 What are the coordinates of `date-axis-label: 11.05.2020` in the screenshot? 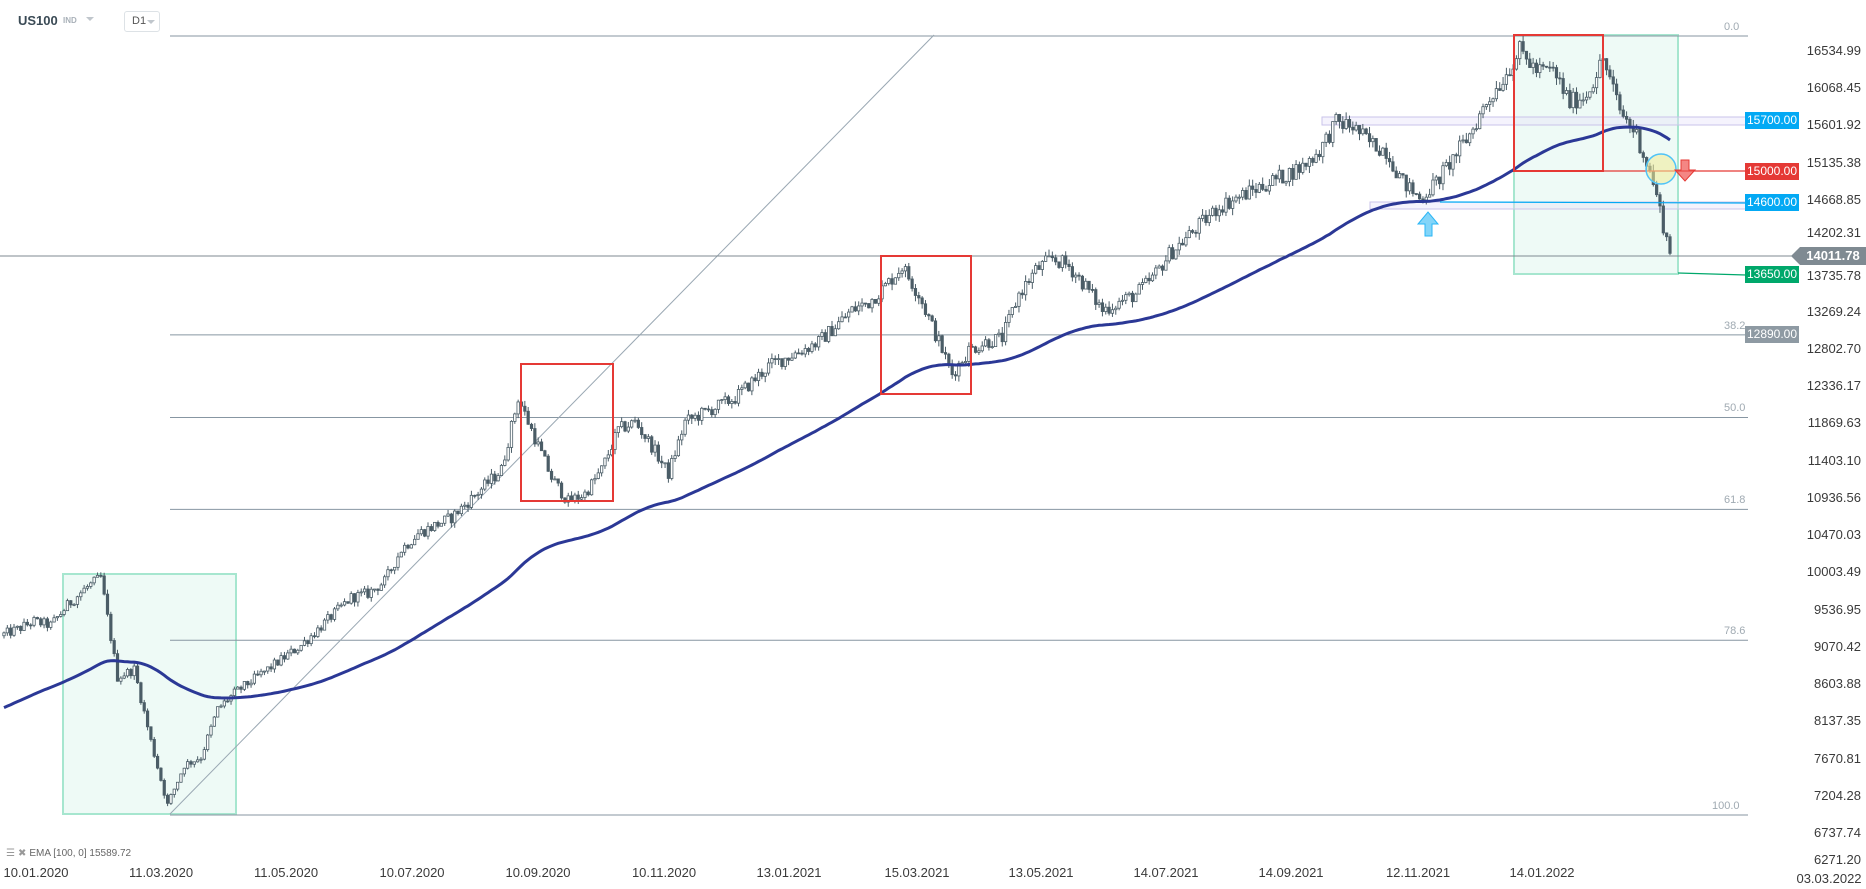 It's located at (286, 872).